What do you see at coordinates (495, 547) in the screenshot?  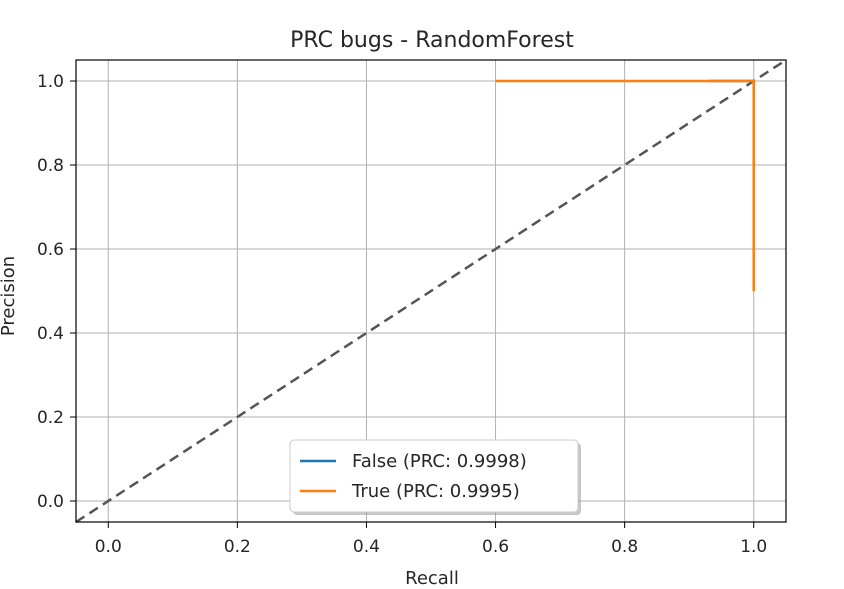 I see `x-tick-label: 0.6` at bounding box center [495, 547].